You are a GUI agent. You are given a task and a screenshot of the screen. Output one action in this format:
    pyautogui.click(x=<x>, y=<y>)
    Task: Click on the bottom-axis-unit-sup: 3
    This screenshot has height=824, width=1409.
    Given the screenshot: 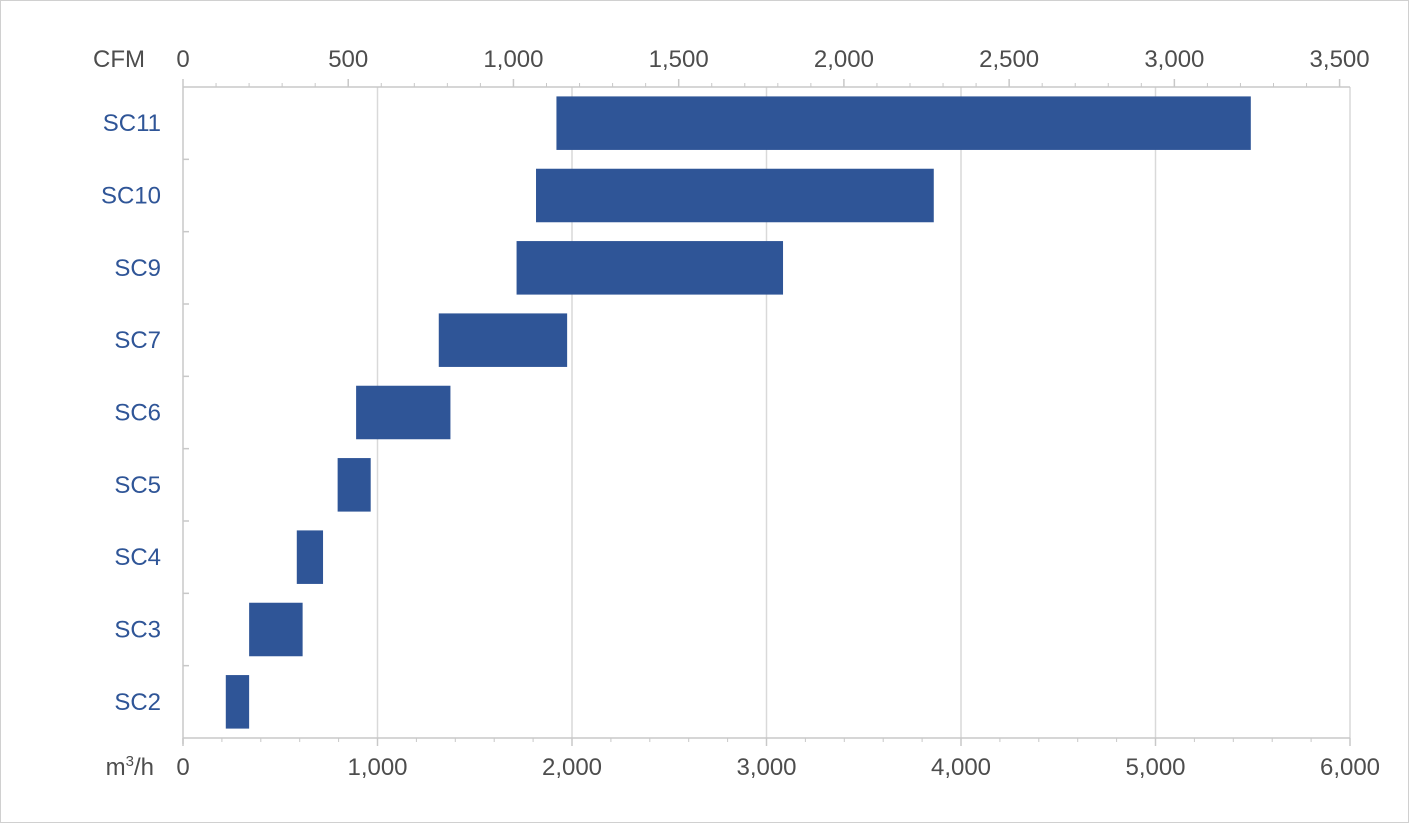 What is the action you would take?
    pyautogui.click(x=130, y=761)
    